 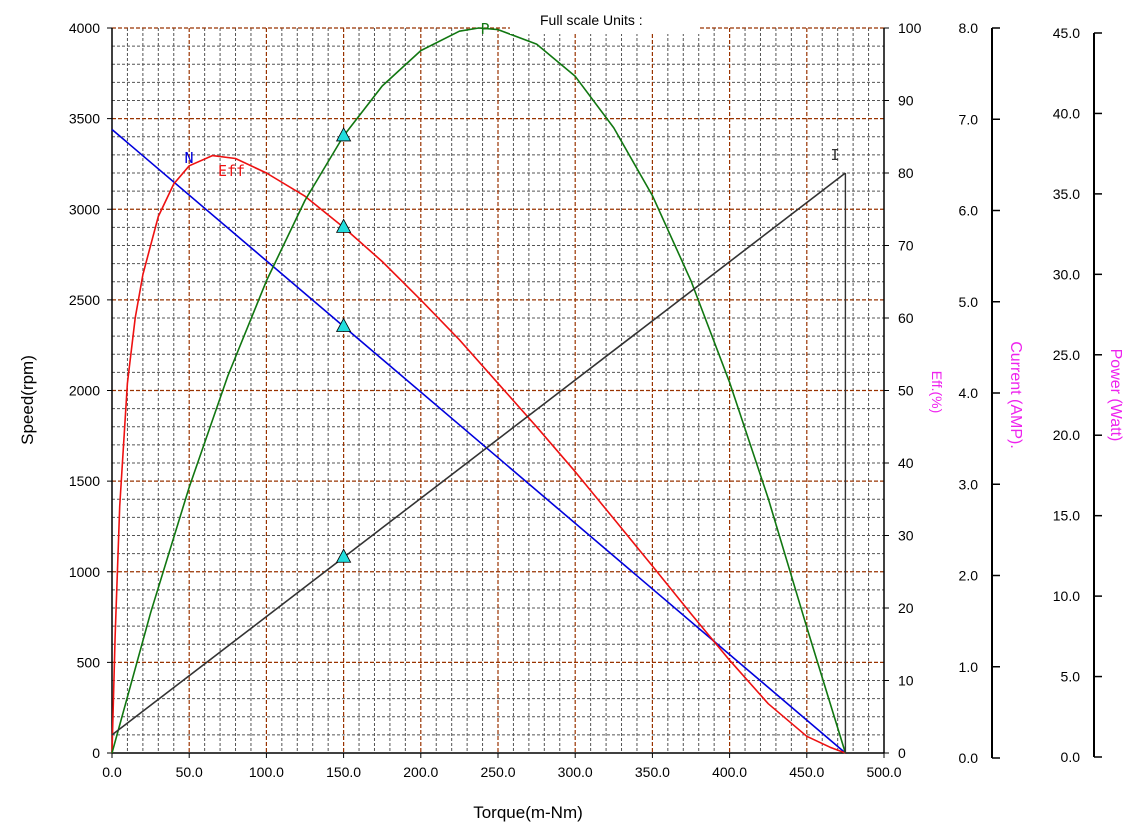 I want to click on speed-tick-label: 4000, so click(x=84, y=28).